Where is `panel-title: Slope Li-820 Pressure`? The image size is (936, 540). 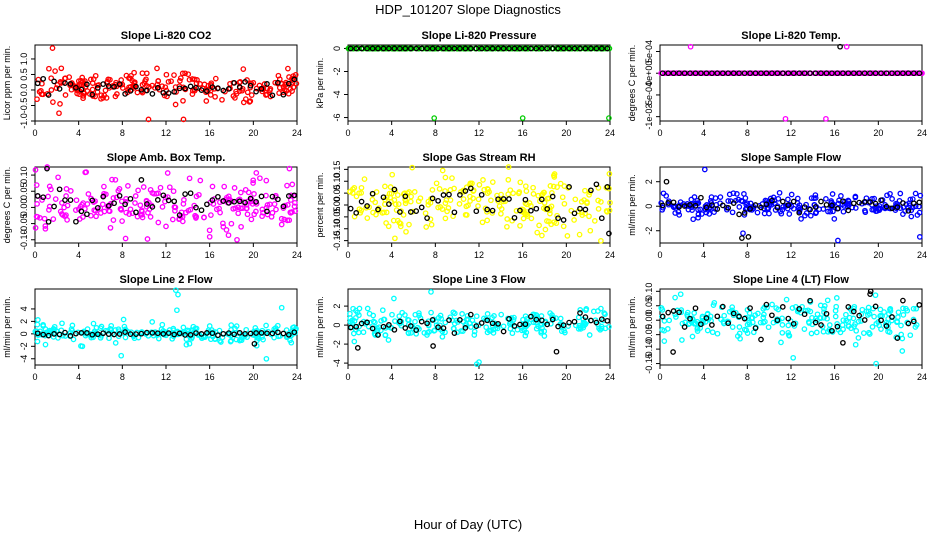 panel-title: Slope Li-820 Pressure is located at coordinates (479, 36).